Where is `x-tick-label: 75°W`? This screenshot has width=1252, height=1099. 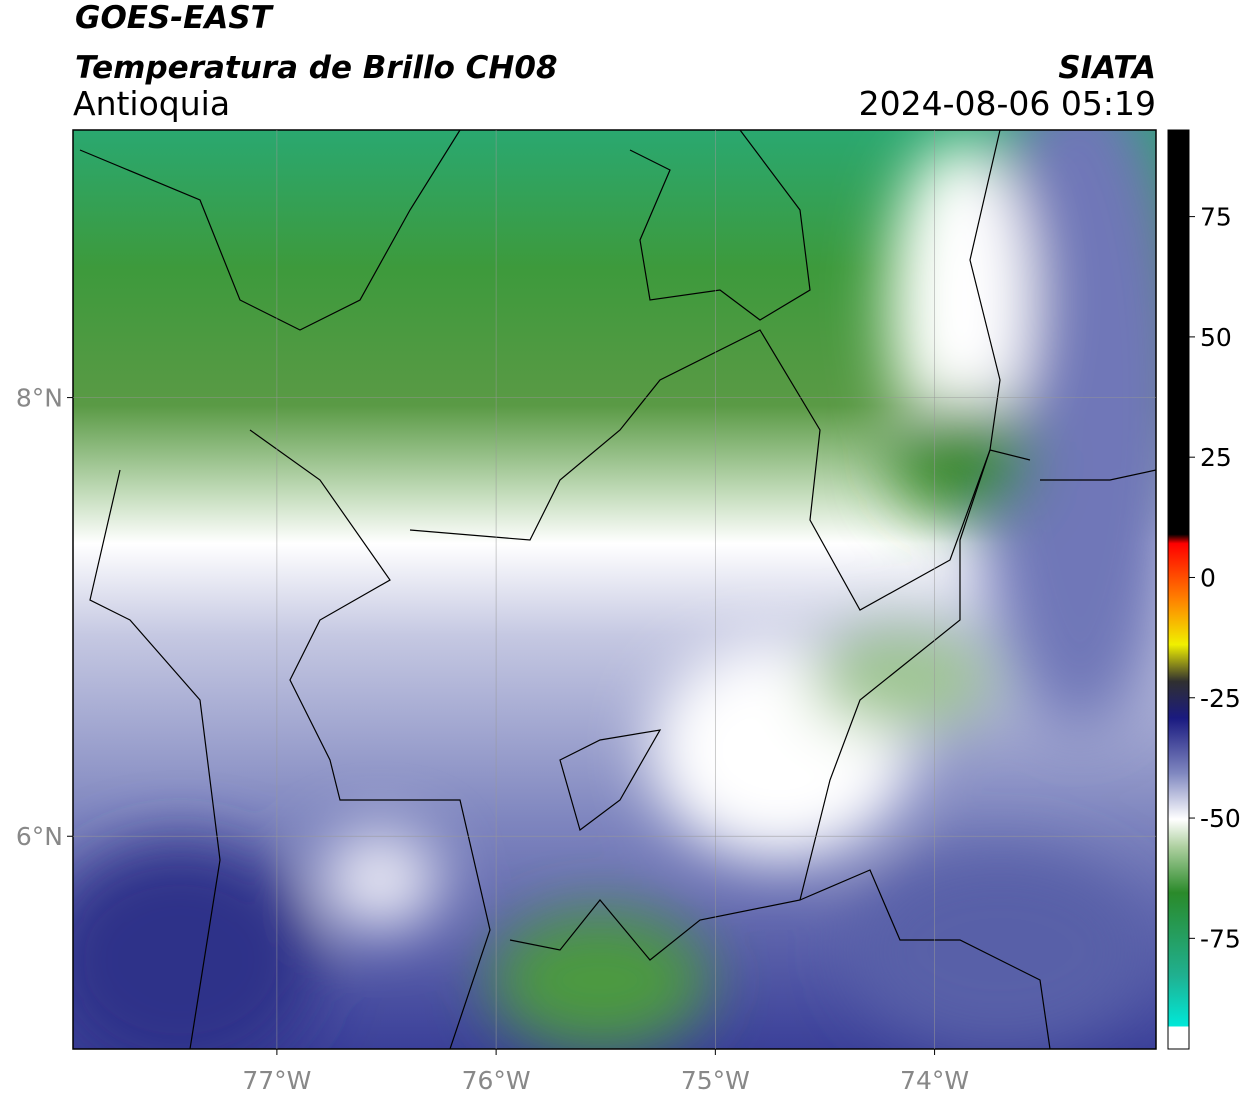
x-tick-label: 75°W is located at coordinates (715, 1080).